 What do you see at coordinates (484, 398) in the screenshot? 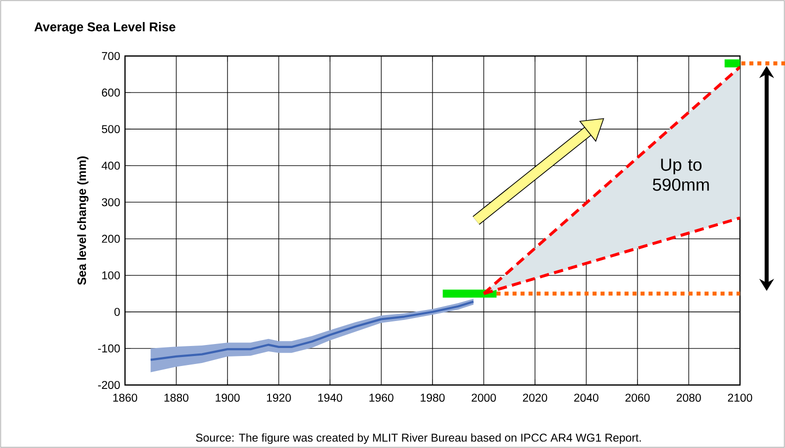
I see `x-tick-label: 2000` at bounding box center [484, 398].